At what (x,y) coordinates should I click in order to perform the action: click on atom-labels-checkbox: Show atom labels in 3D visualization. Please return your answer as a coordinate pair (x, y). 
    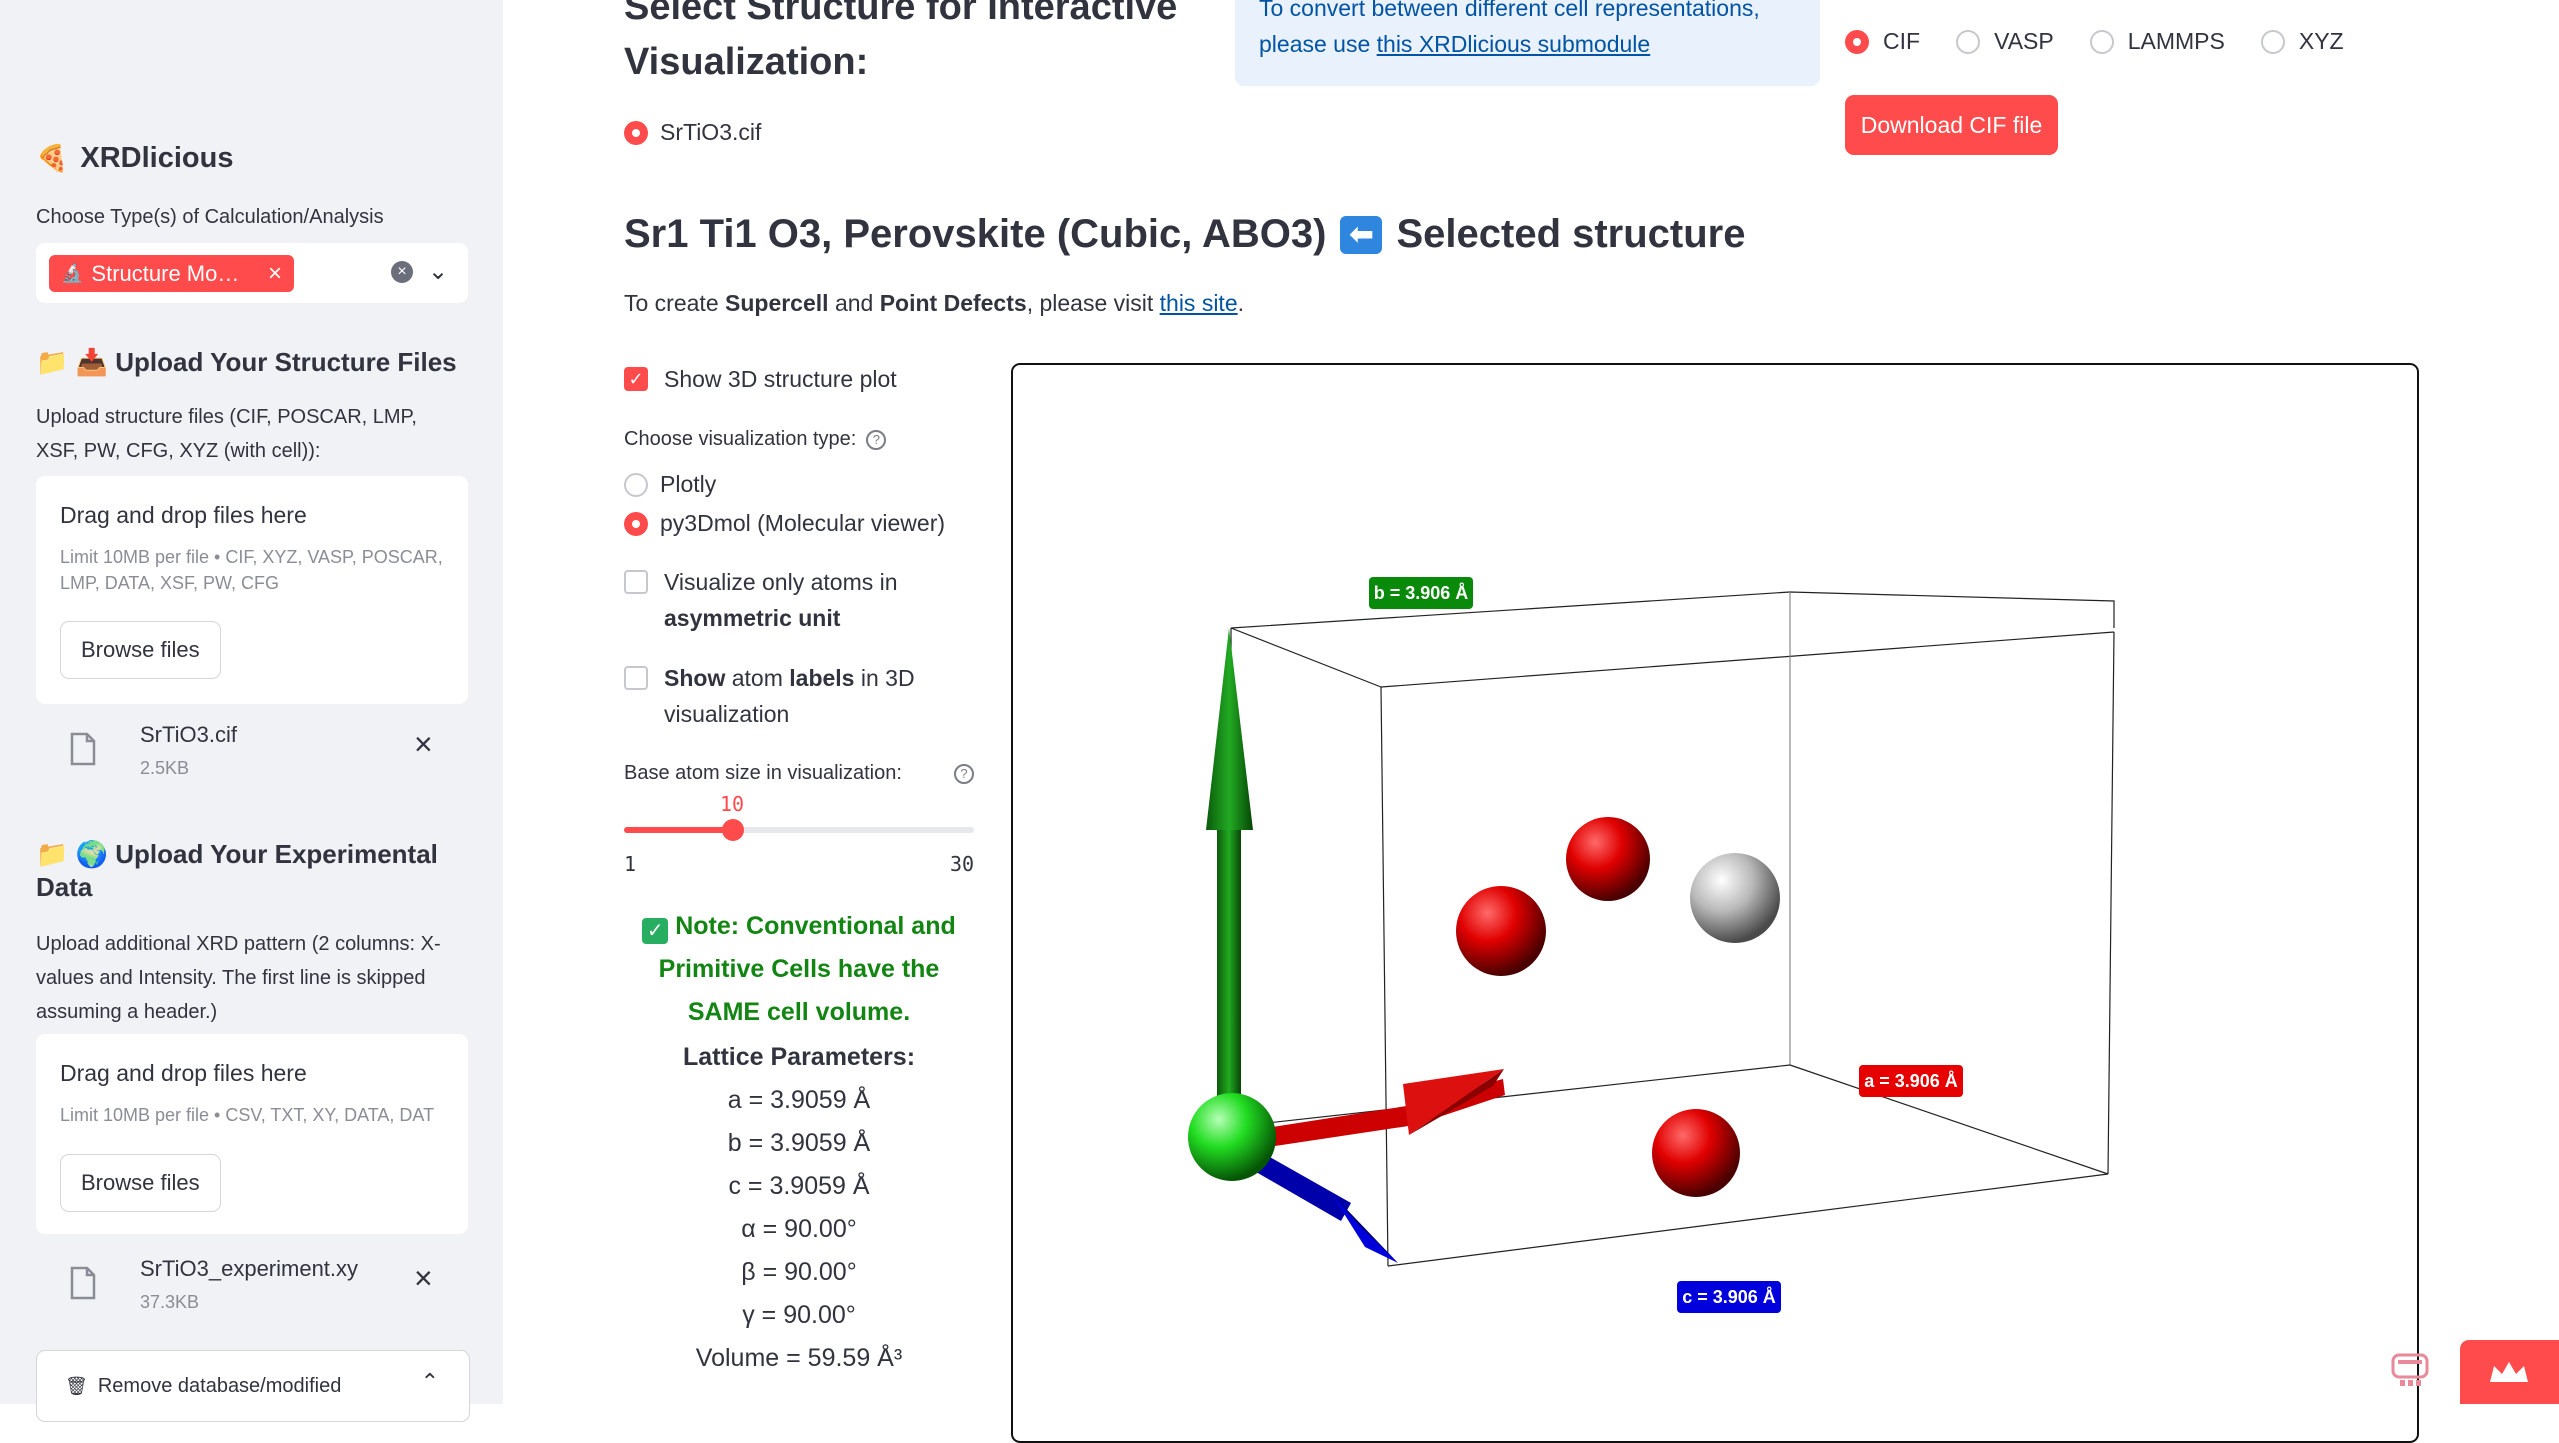
    Looking at the image, I should click on (794, 696).